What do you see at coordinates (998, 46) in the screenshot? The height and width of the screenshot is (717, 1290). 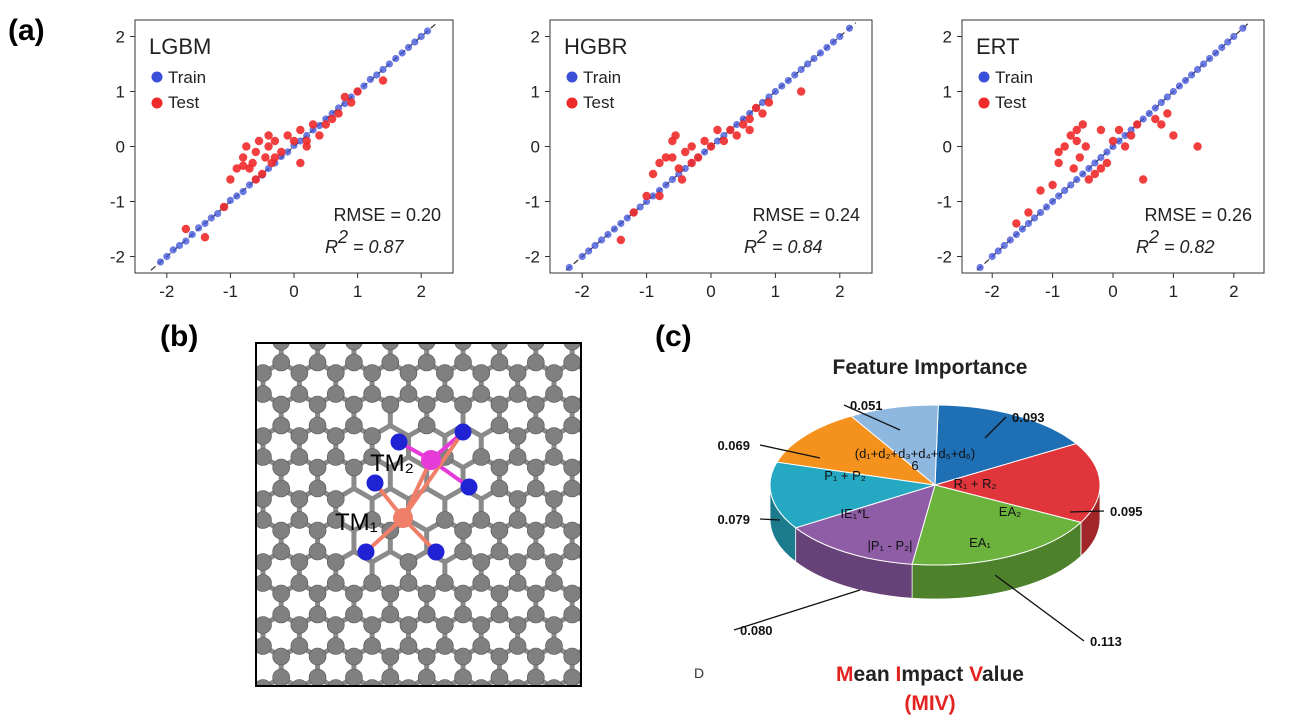 I see `model-title: ERT` at bounding box center [998, 46].